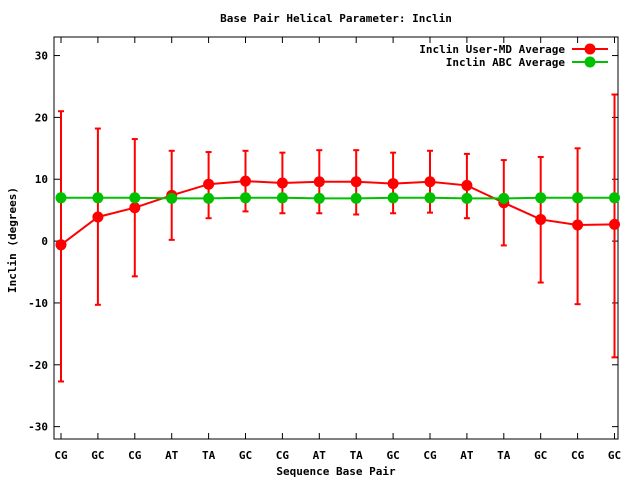  Describe the element at coordinates (41, 117) in the screenshot. I see `y-tick-label: 20` at that location.